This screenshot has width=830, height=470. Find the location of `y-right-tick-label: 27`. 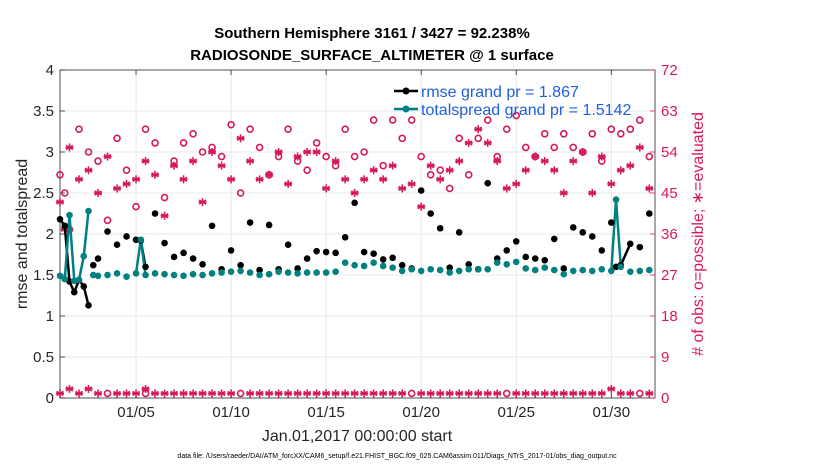

y-right-tick-label: 27 is located at coordinates (669, 275).